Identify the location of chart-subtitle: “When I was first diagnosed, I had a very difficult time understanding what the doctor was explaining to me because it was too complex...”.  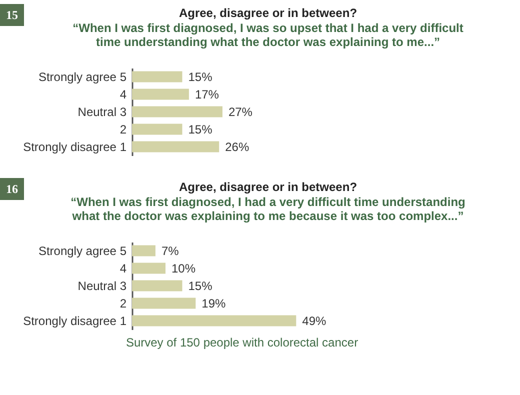
(268, 209).